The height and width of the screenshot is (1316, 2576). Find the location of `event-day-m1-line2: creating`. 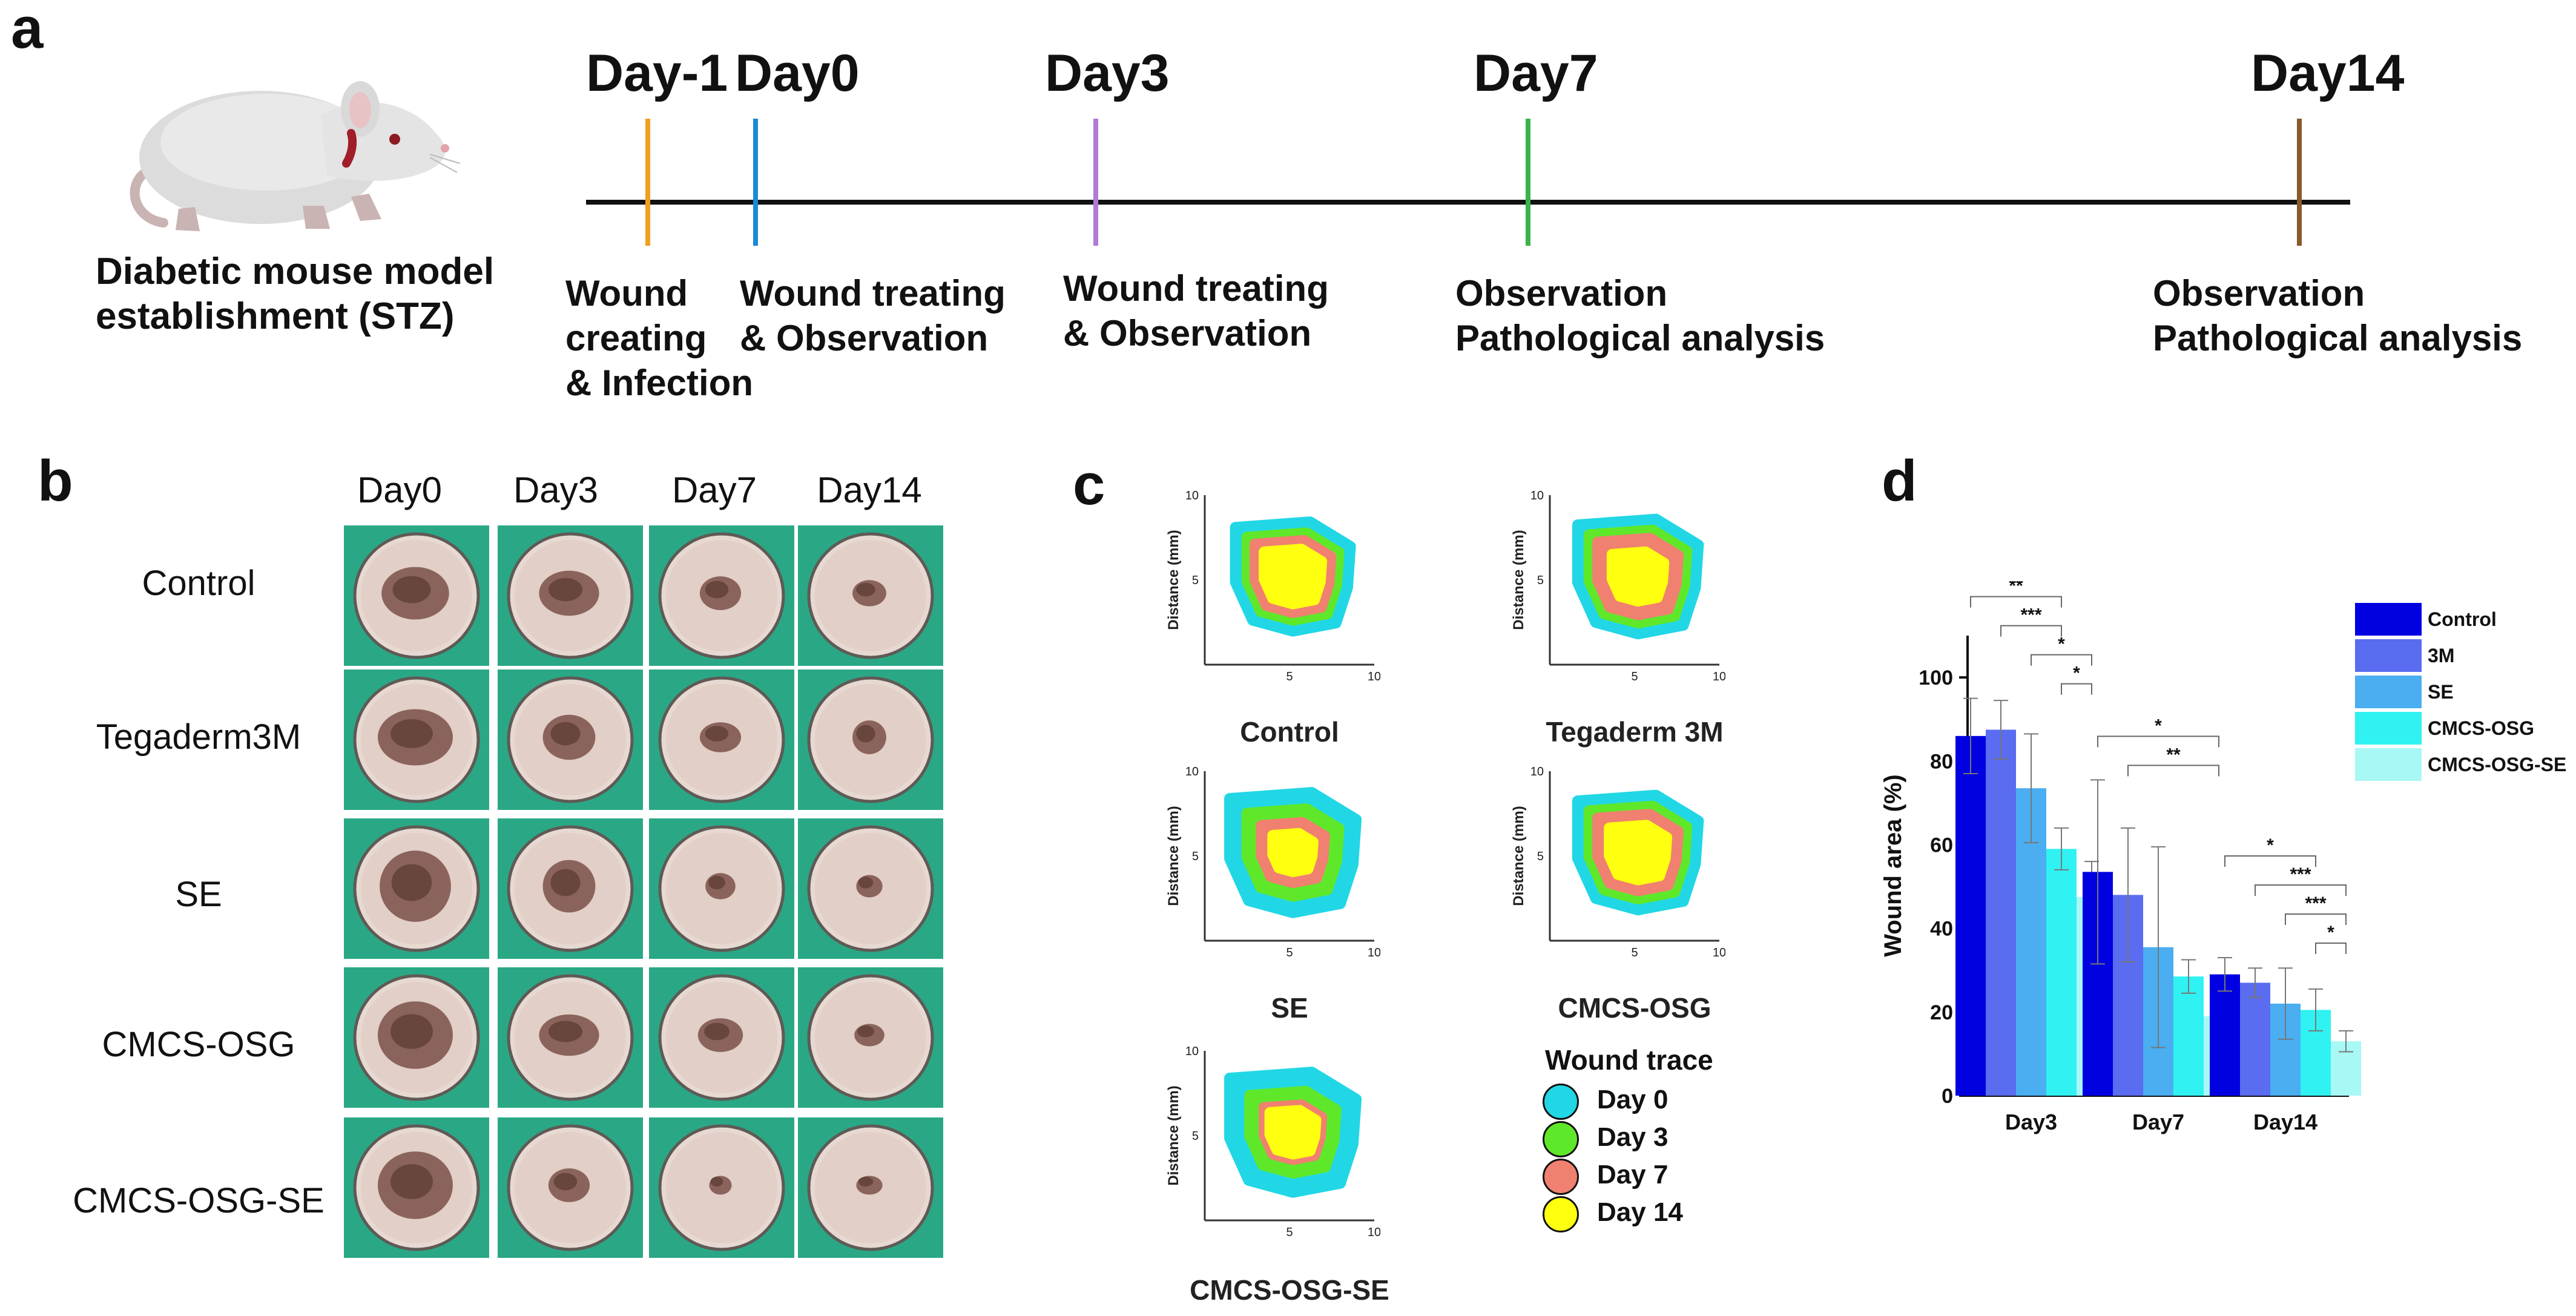

event-day-m1-line2: creating is located at coordinates (636, 338).